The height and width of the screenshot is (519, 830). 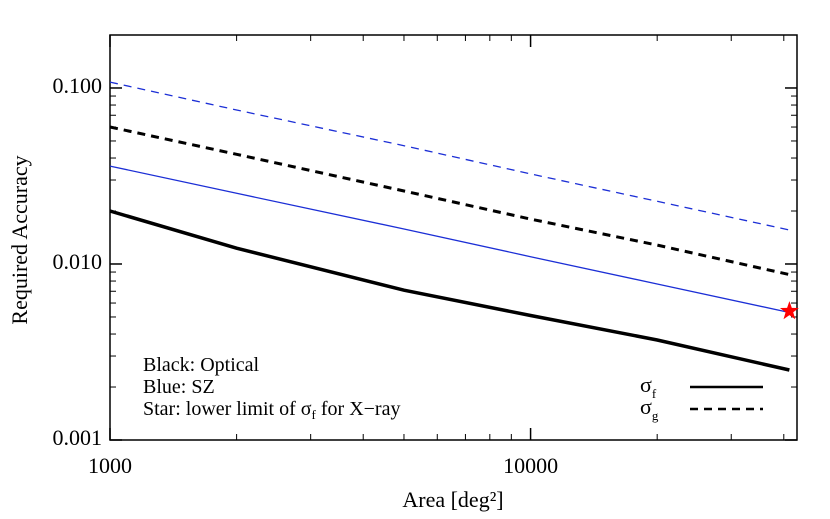 I want to click on legend-label: σf, so click(x=648, y=386).